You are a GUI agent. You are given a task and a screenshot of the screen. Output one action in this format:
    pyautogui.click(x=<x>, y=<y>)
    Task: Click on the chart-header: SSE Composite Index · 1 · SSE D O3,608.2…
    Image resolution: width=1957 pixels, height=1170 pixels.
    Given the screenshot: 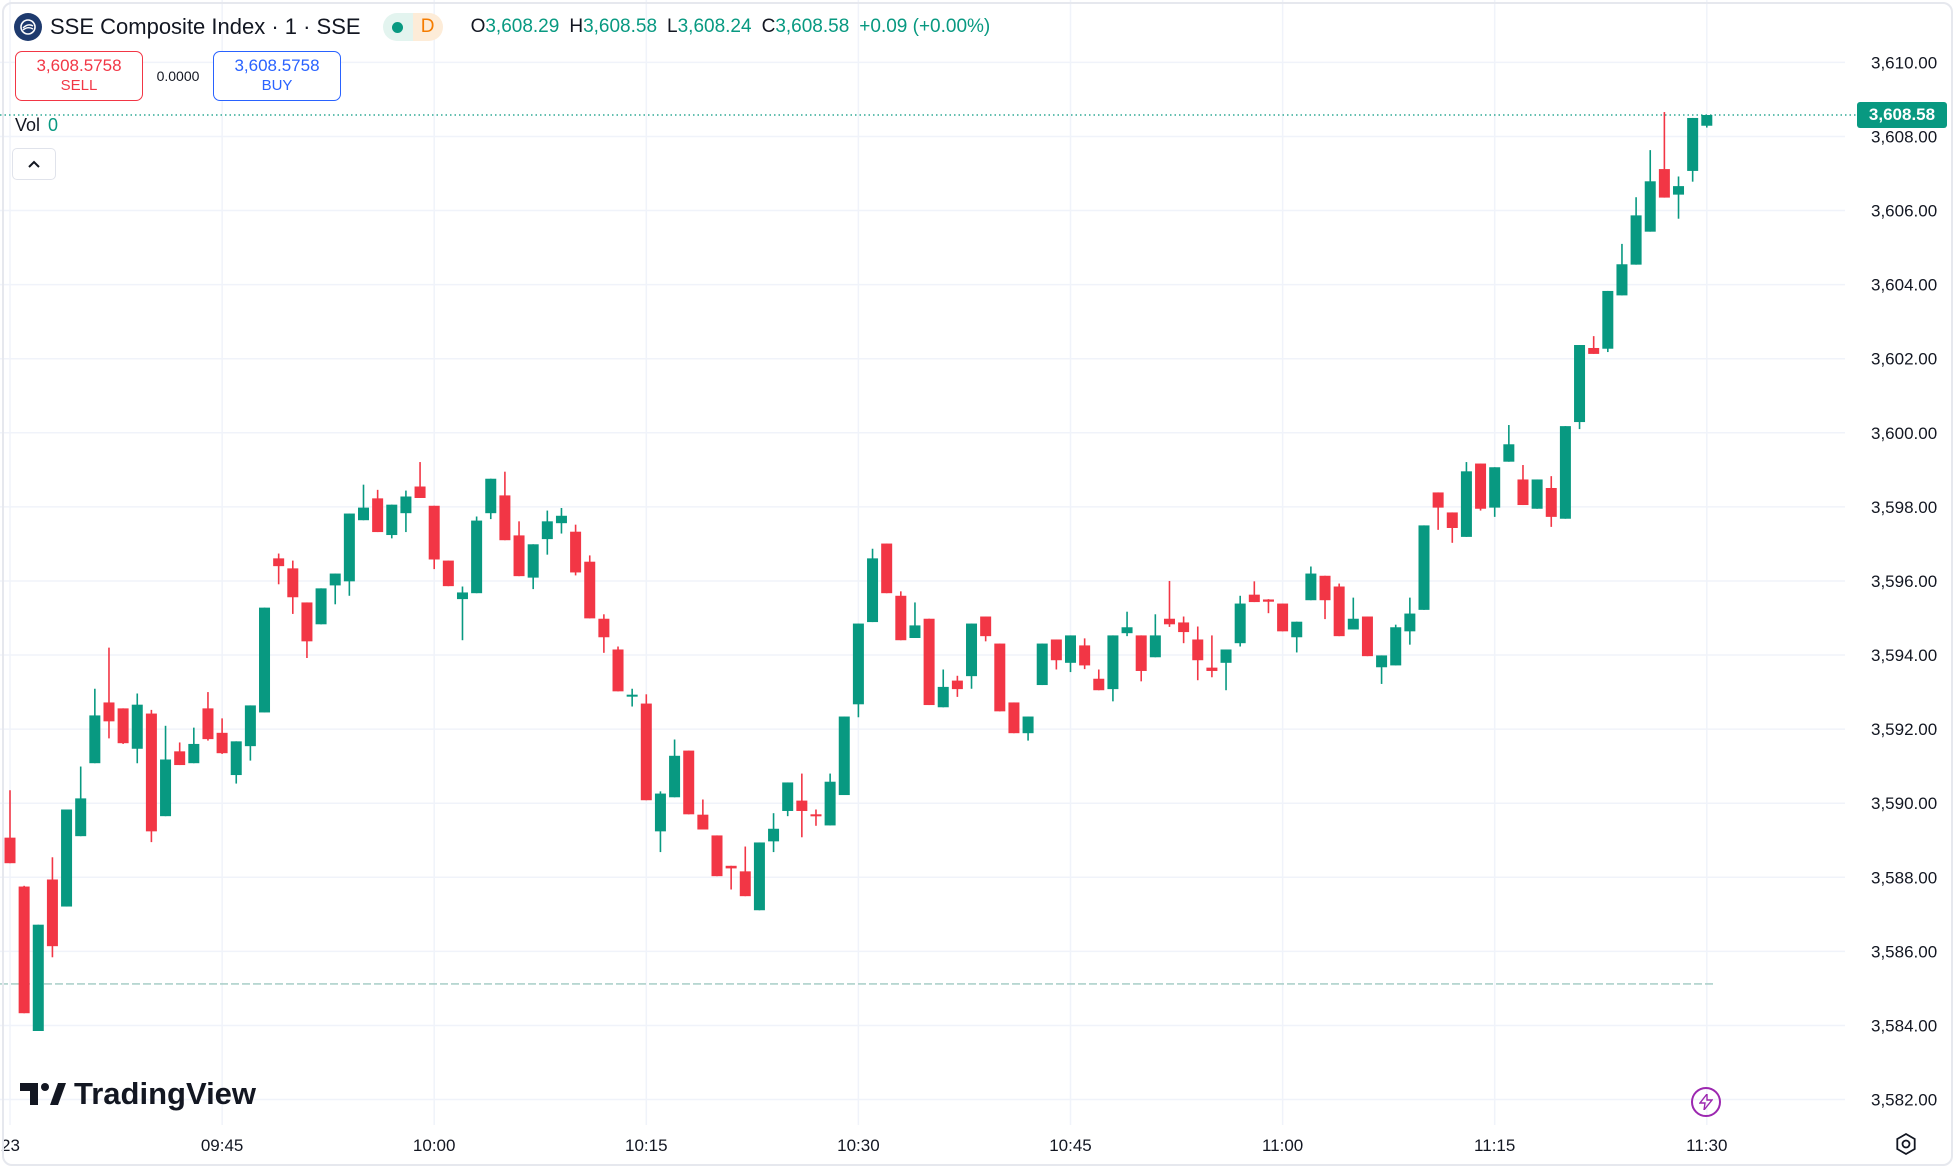 What is the action you would take?
    pyautogui.click(x=502, y=27)
    